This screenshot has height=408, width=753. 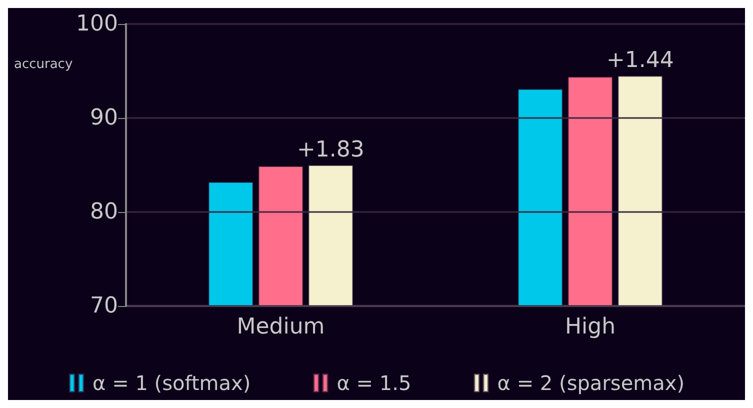 What do you see at coordinates (330, 150) in the screenshot?
I see `annotation: +1.83` at bounding box center [330, 150].